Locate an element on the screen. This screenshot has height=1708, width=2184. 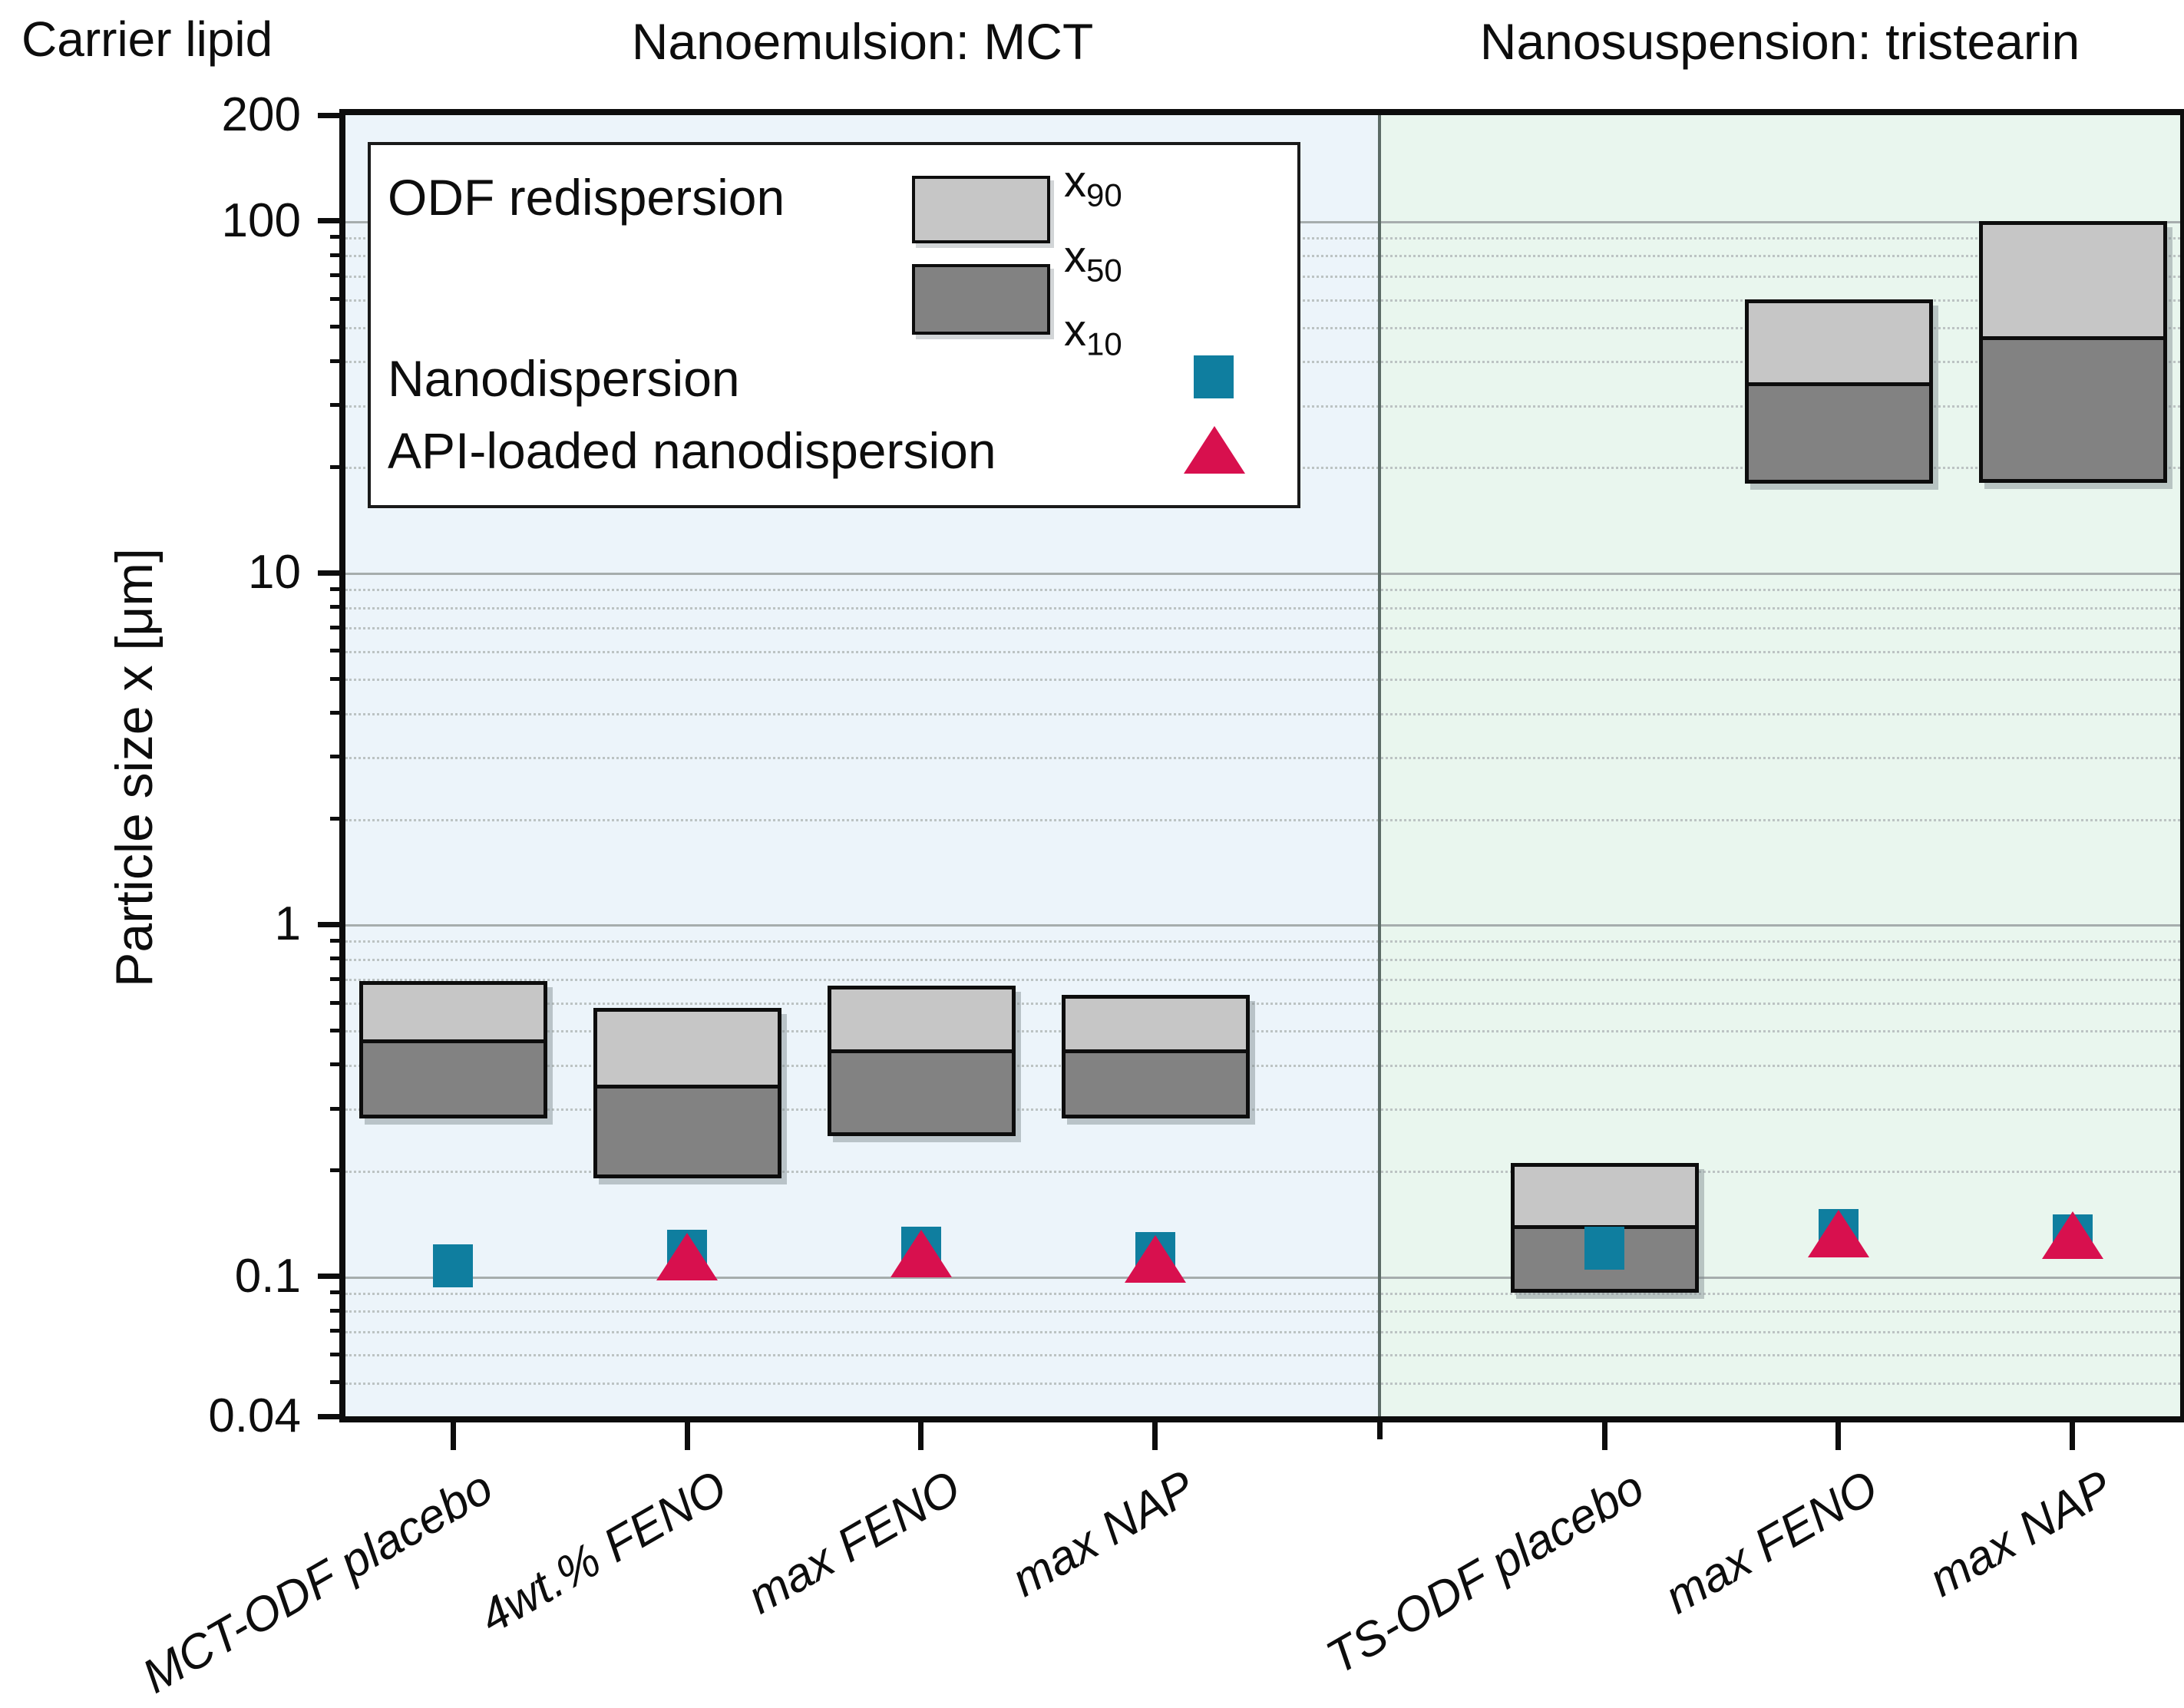
legend-api-loaded-marker-icon is located at coordinates (1214, 450).